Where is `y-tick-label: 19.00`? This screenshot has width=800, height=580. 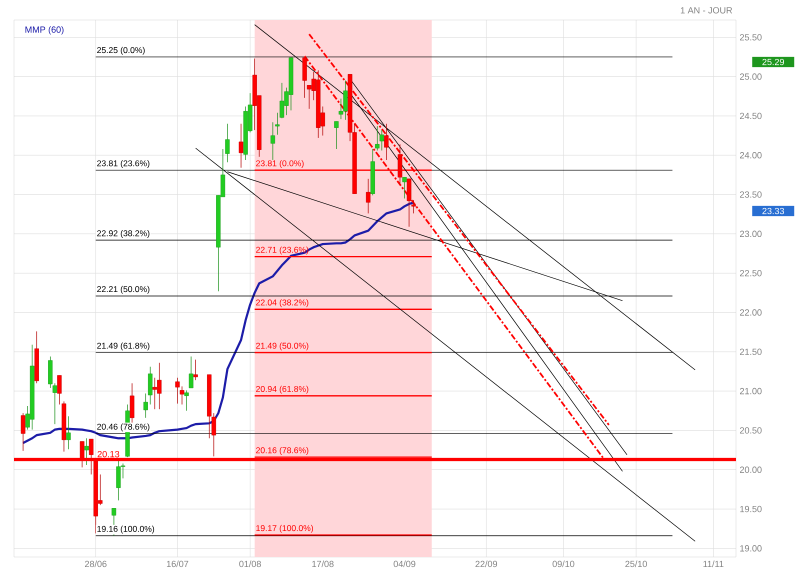
y-tick-label: 19.00 is located at coordinates (751, 548).